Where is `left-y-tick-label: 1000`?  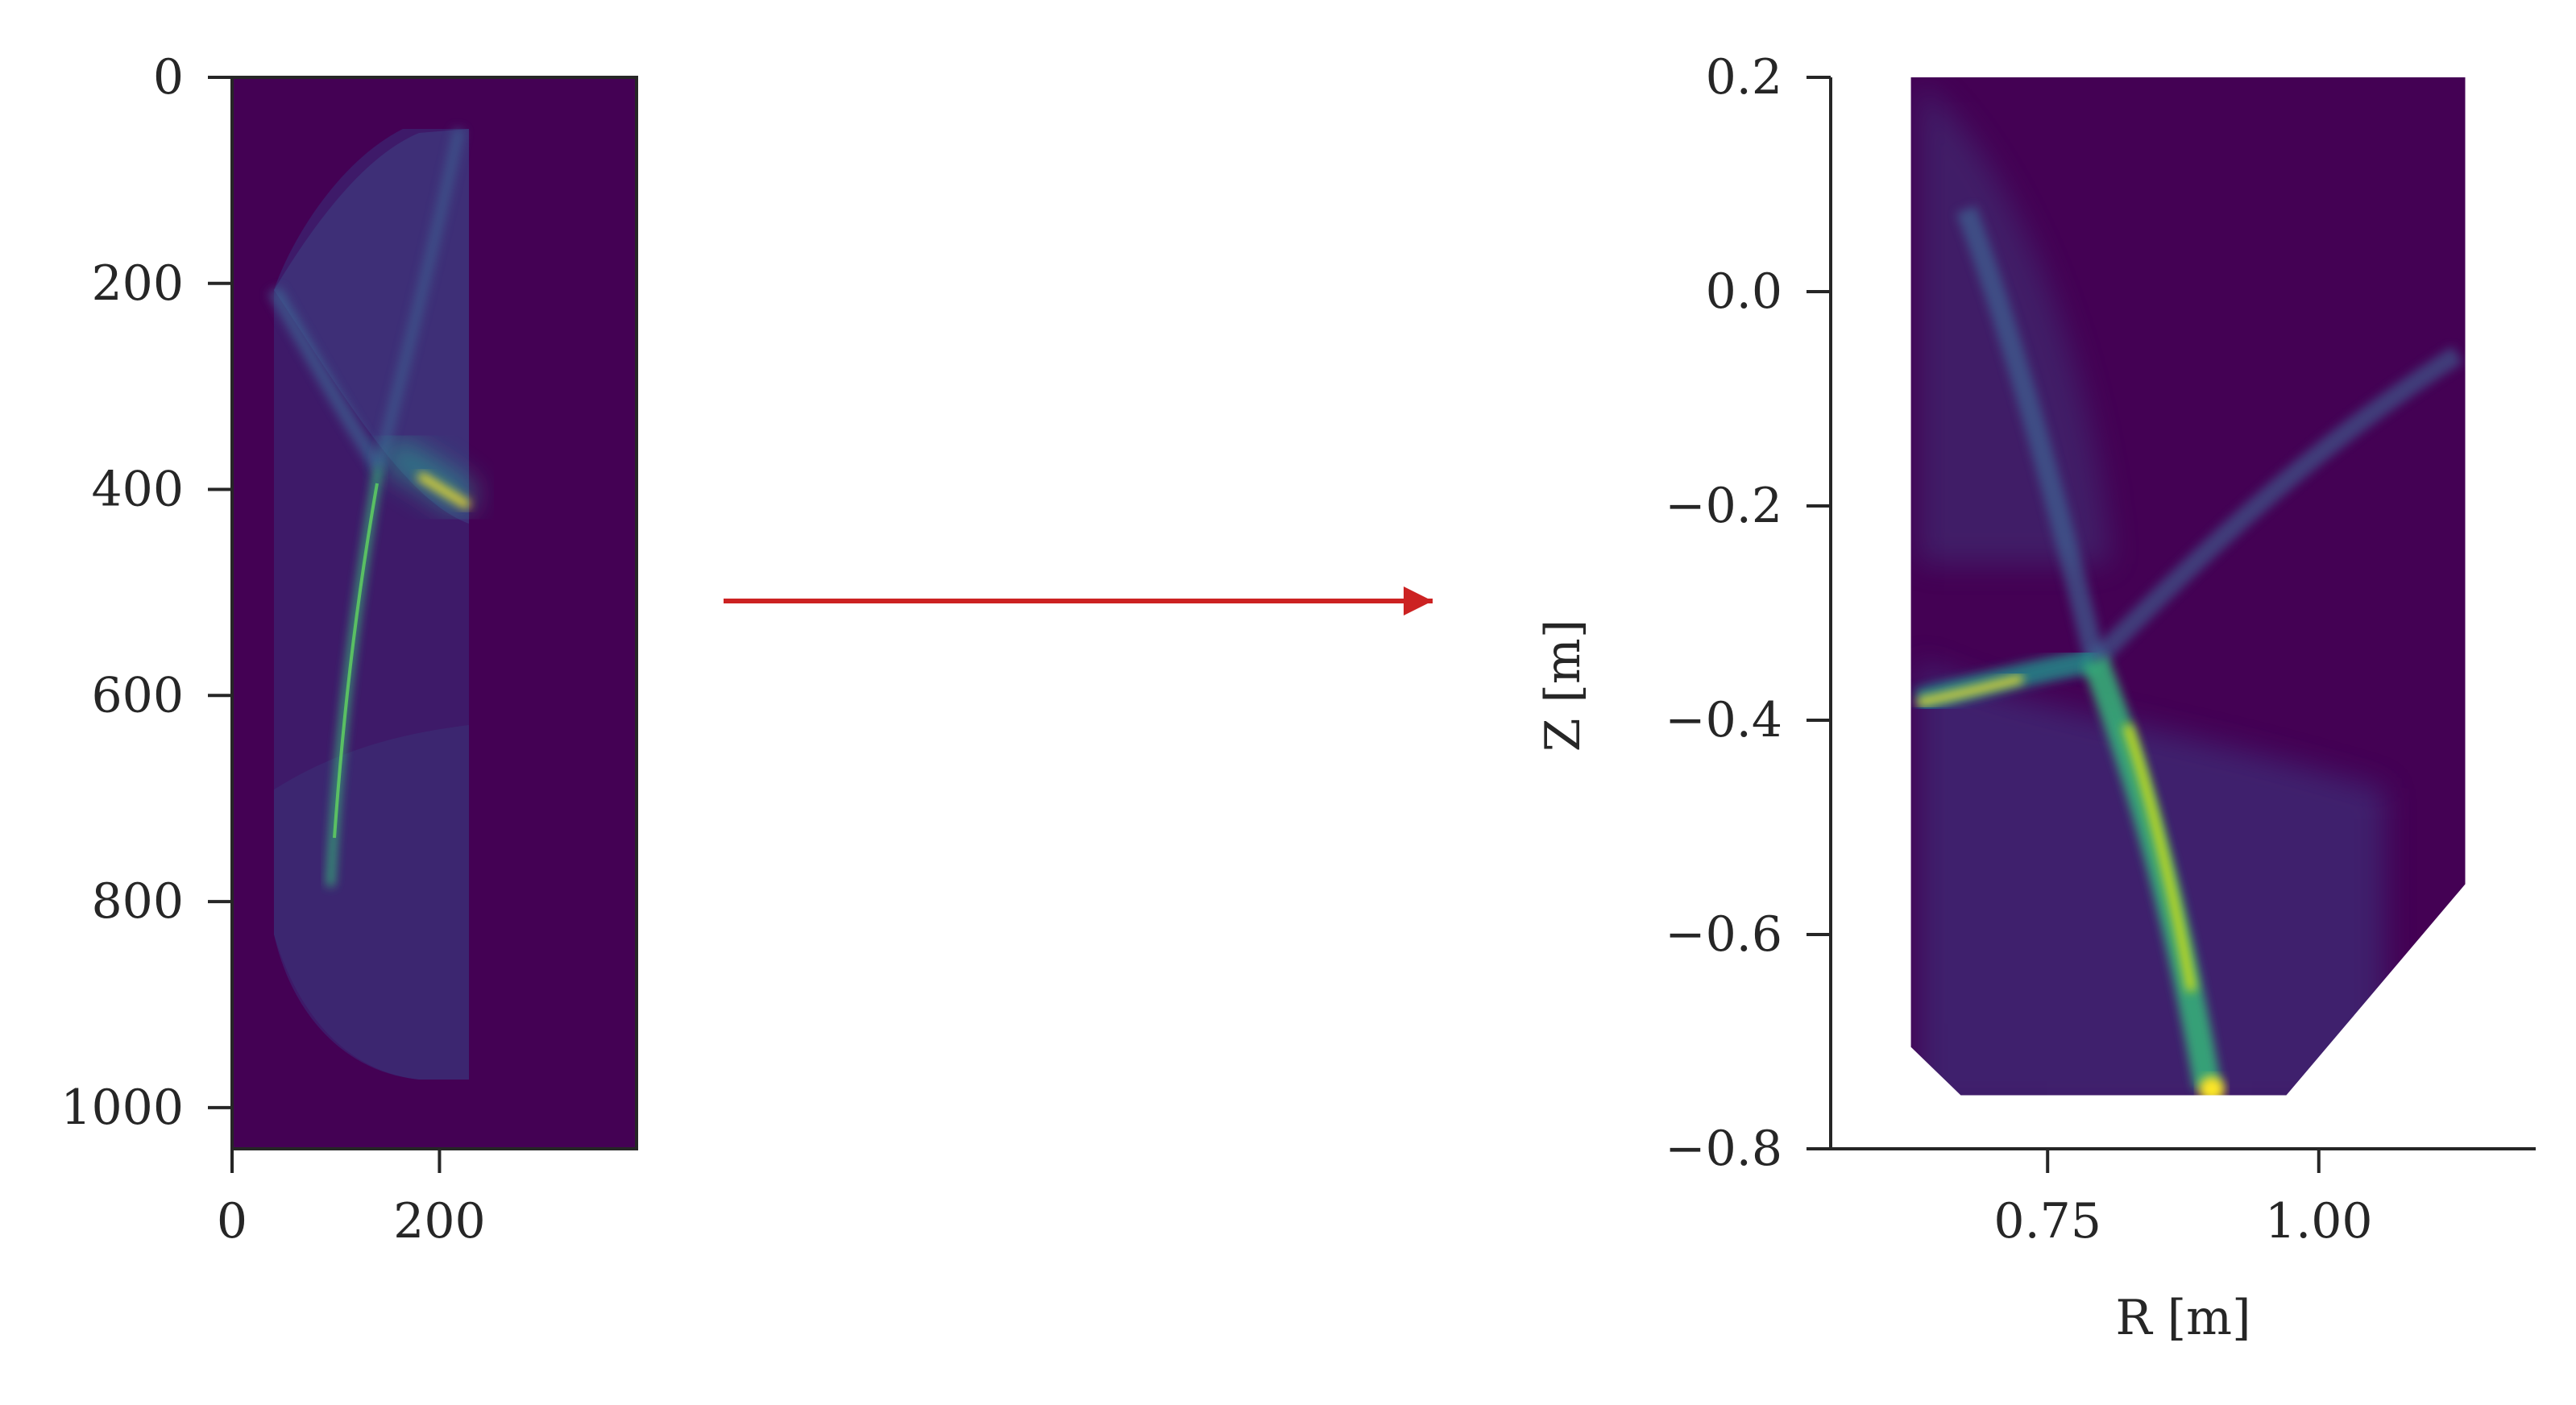
left-y-tick-label: 1000 is located at coordinates (122, 1108).